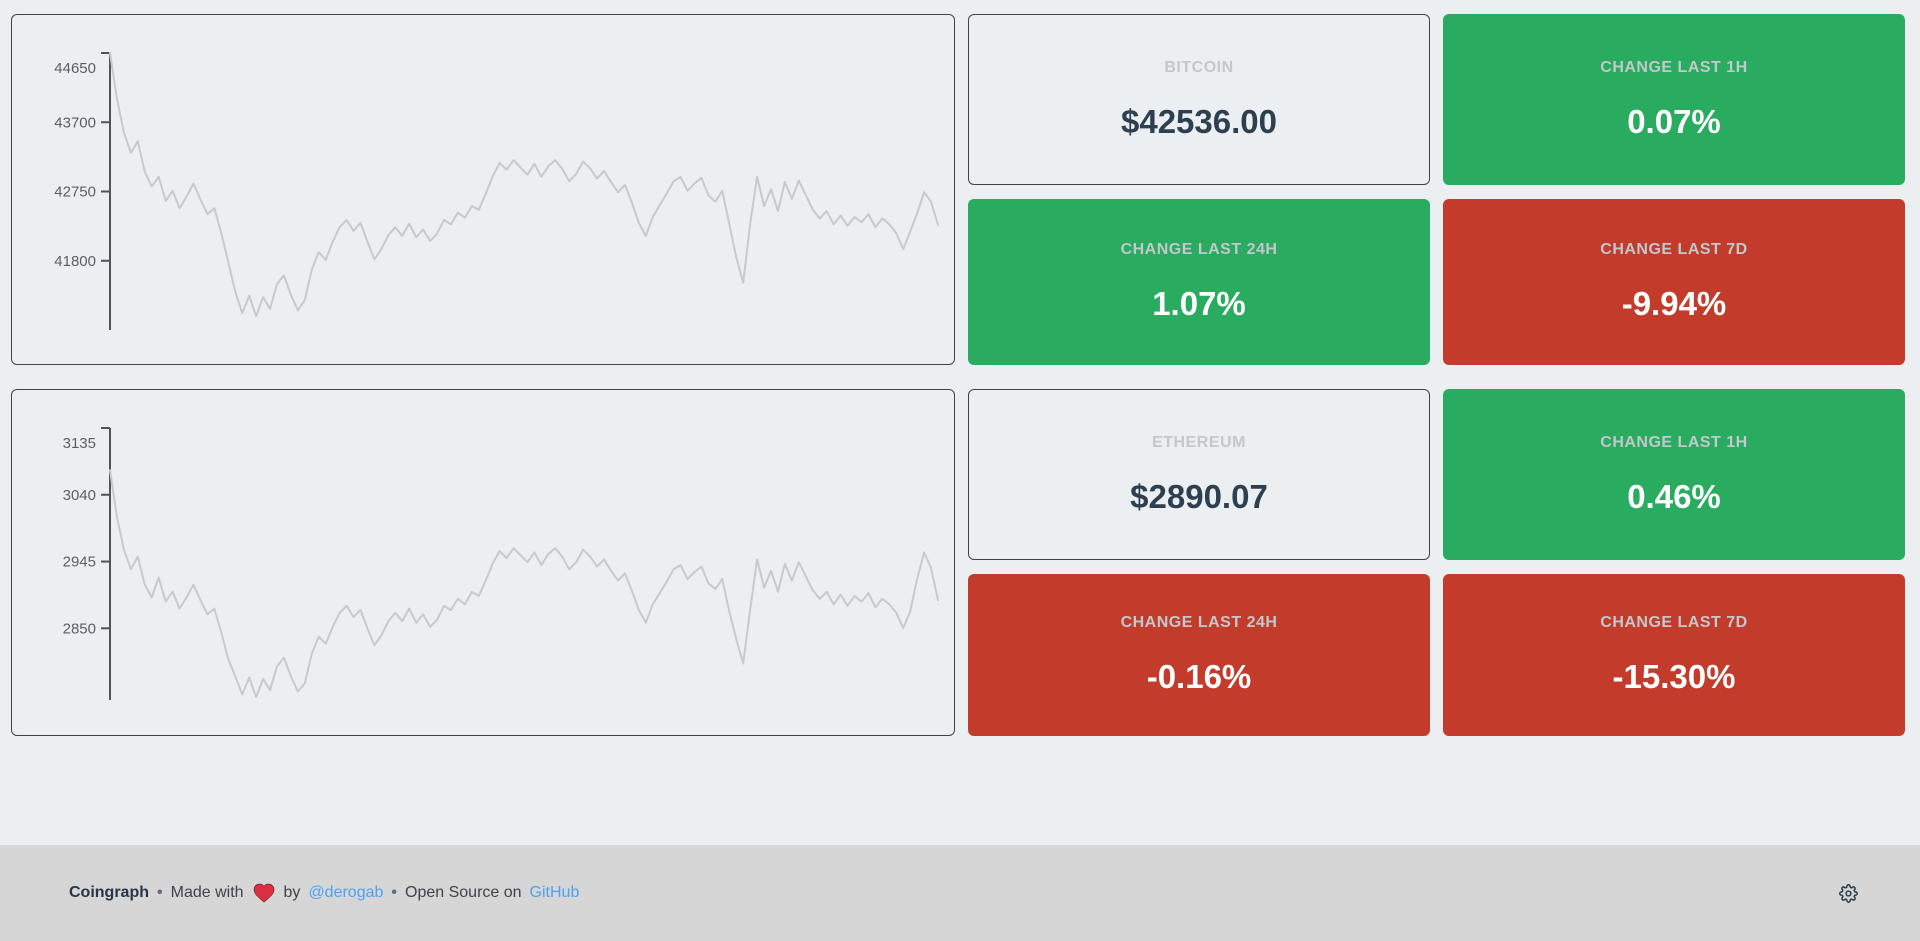 The width and height of the screenshot is (1920, 941). Describe the element at coordinates (75, 192) in the screenshot. I see `svg-text: 42750` at that location.